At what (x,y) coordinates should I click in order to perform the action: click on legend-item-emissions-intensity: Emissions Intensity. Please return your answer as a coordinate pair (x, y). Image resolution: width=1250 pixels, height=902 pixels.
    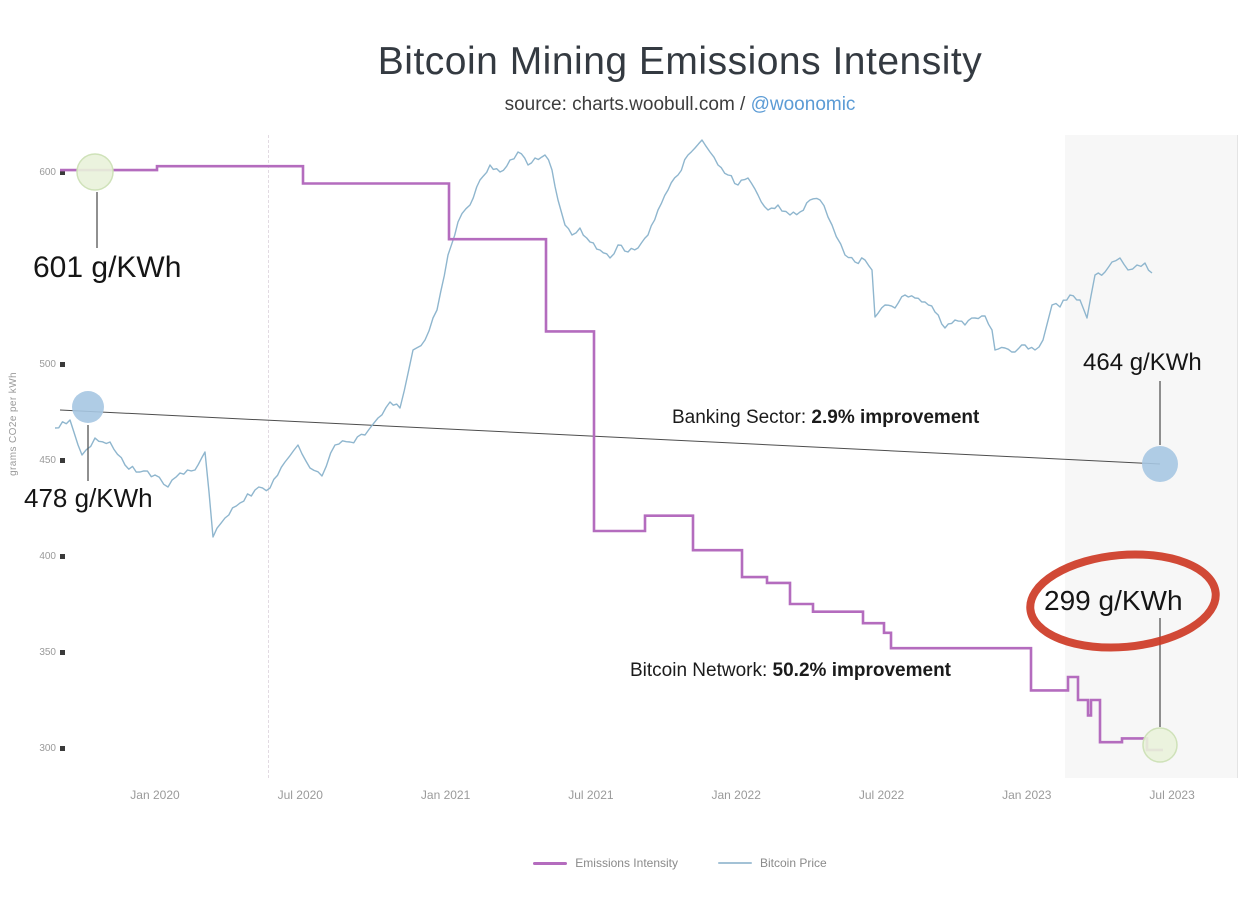
    Looking at the image, I should click on (605, 863).